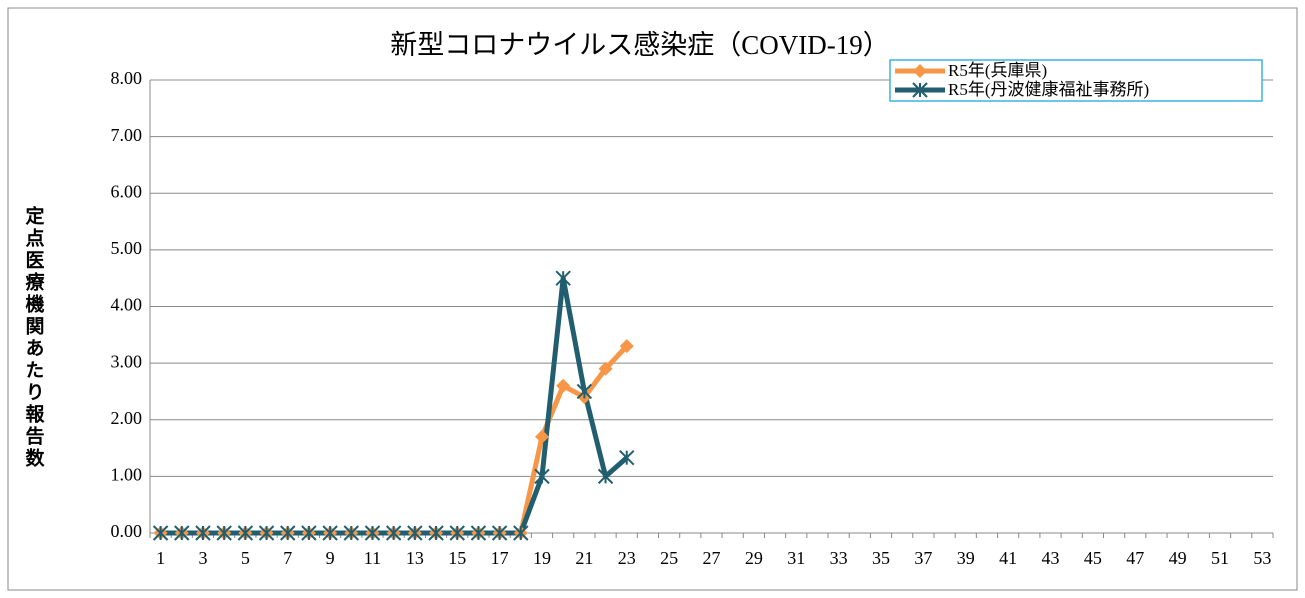 This screenshot has width=1305, height=598. Describe the element at coordinates (796, 558) in the screenshot. I see `x-tick-label: 31` at that location.